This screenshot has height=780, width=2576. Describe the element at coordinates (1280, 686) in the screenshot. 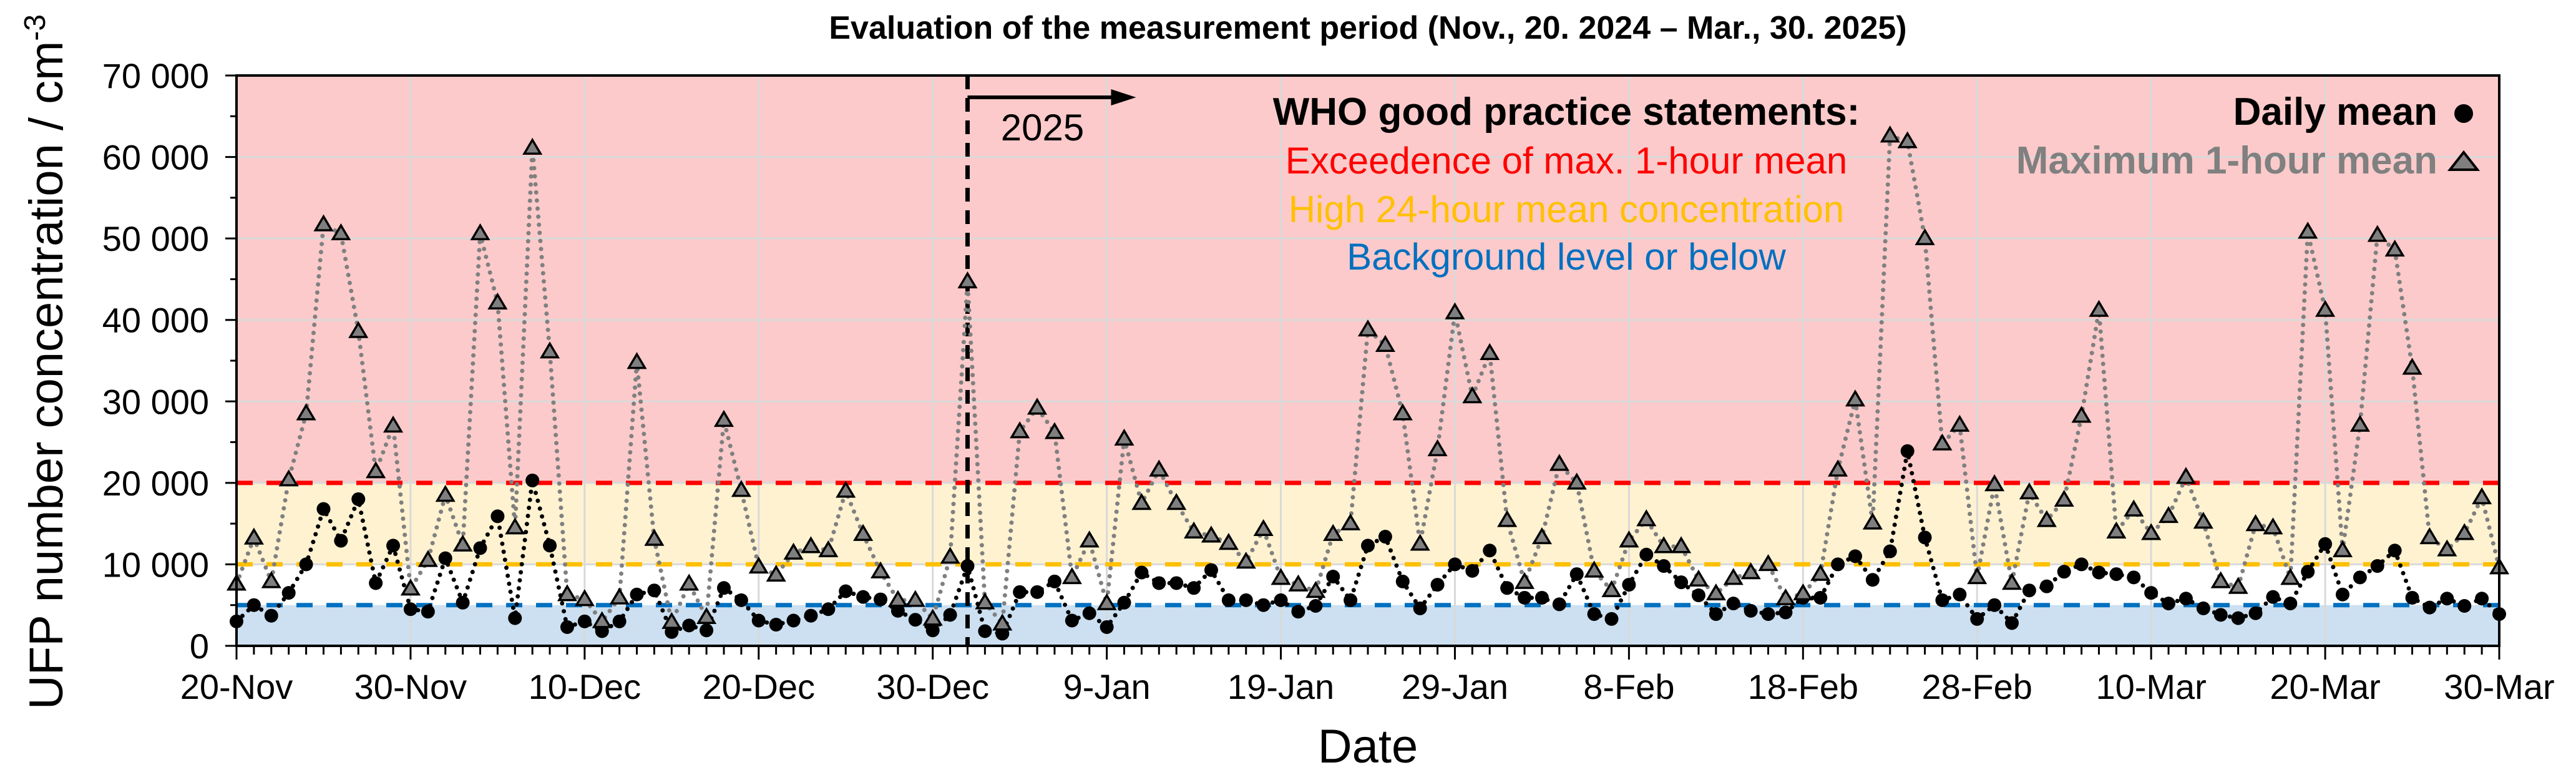

I see `x-tick-label: 19-Jan` at that location.